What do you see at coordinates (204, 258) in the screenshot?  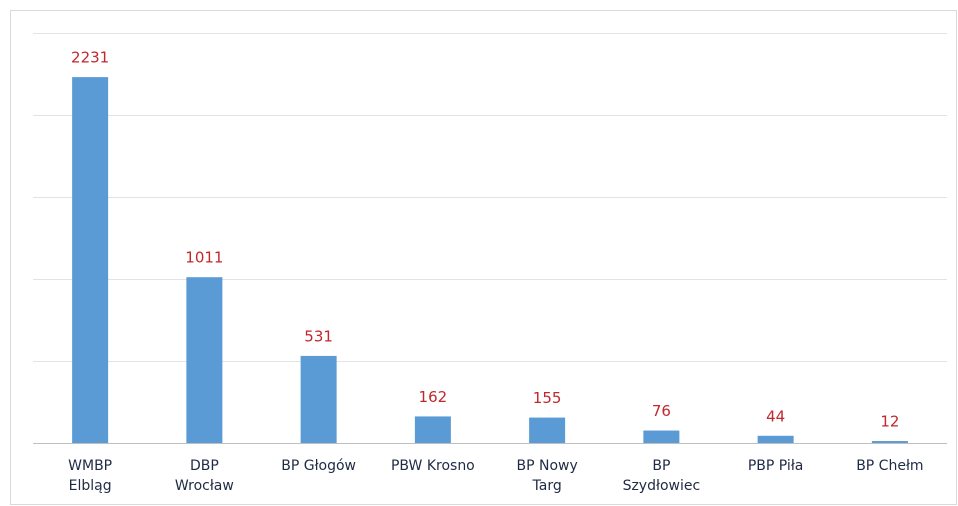 I see `value-label: 1011` at bounding box center [204, 258].